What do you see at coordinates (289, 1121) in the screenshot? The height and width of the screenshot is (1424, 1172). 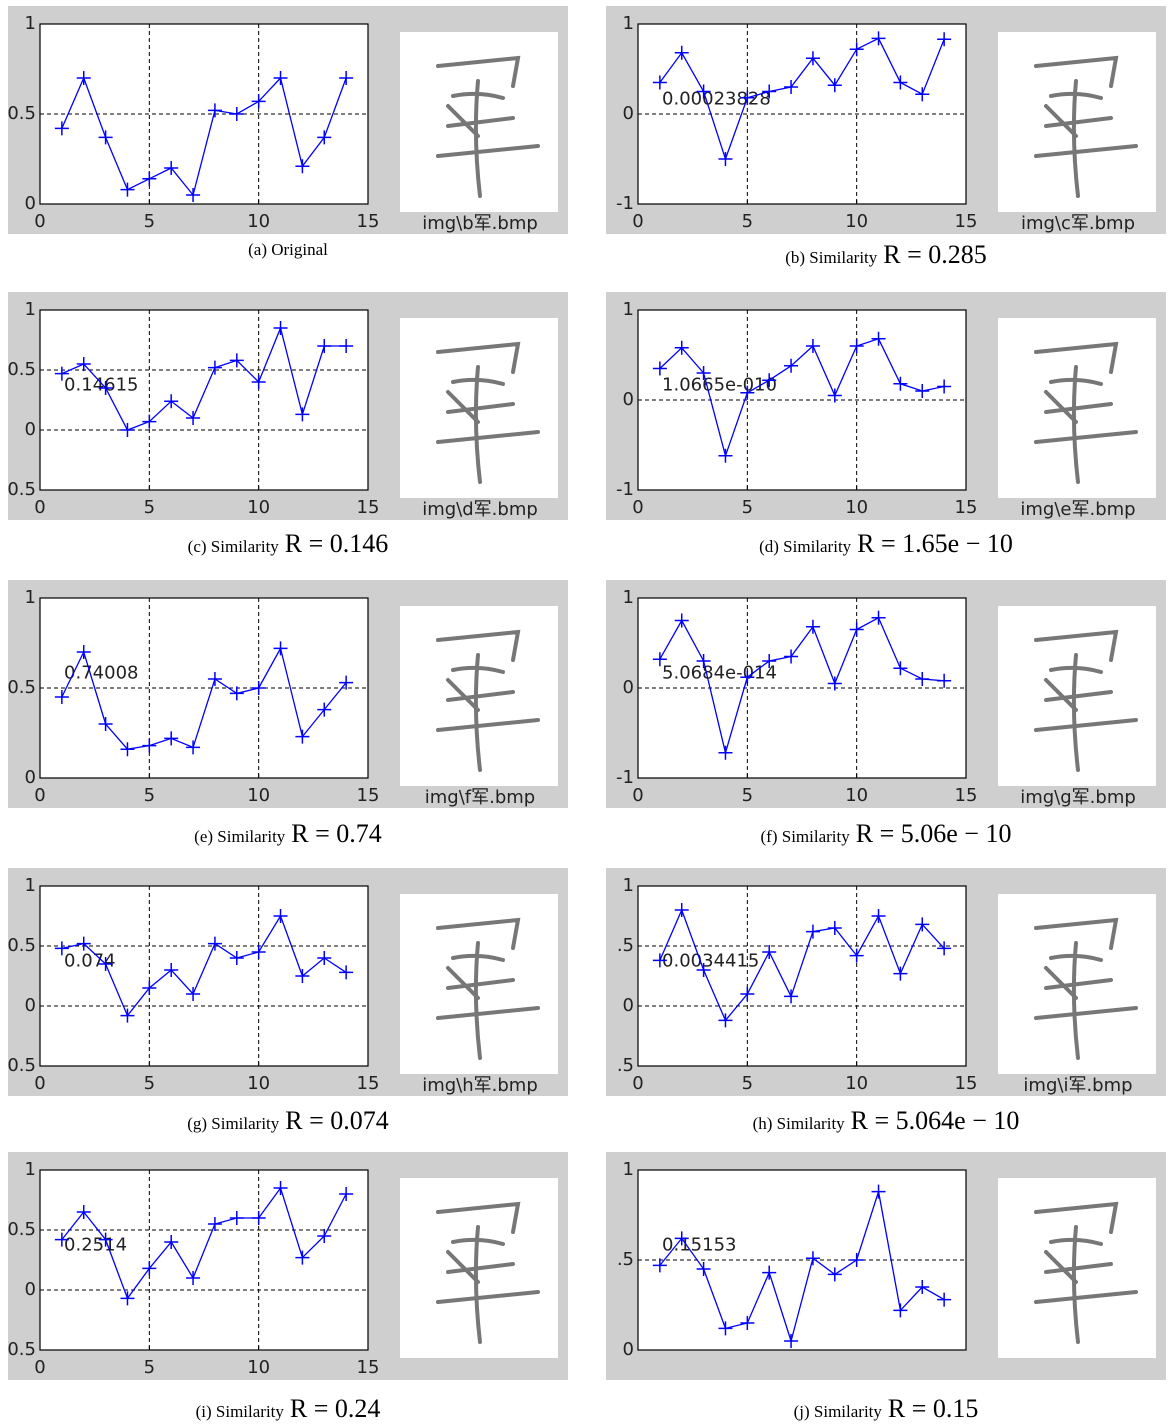 I see `caption-line: (g) Similarity R = 0.074` at bounding box center [289, 1121].